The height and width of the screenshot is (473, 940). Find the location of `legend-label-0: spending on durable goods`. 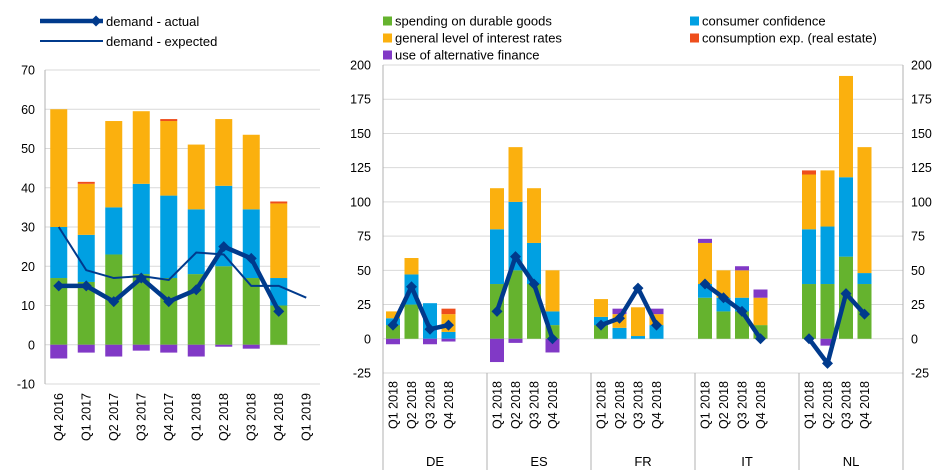

legend-label-0: spending on durable goods is located at coordinates (473, 21).